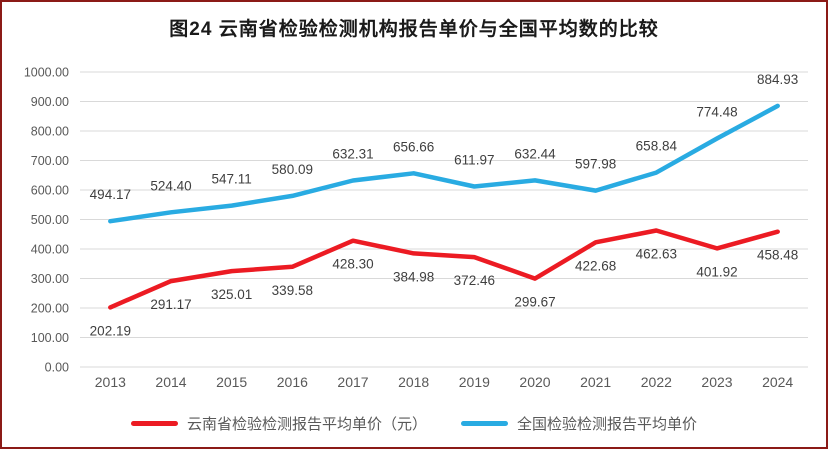  Describe the element at coordinates (413, 276) in the screenshot. I see `data-label-yunnan: 384.98` at that location.